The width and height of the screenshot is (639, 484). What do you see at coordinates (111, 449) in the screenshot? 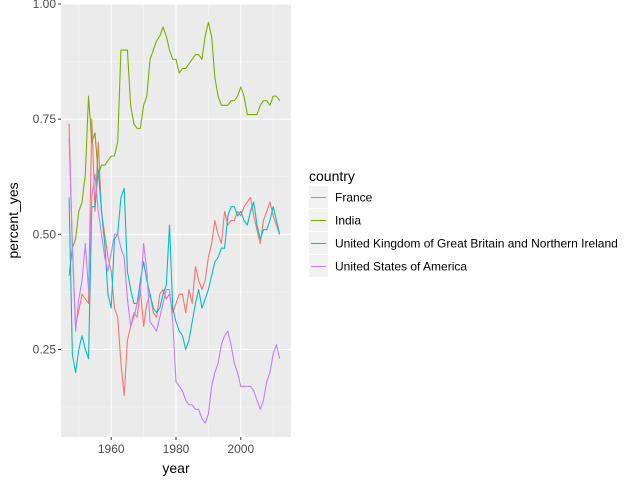
I see `x-tick-label: 1960` at bounding box center [111, 449].